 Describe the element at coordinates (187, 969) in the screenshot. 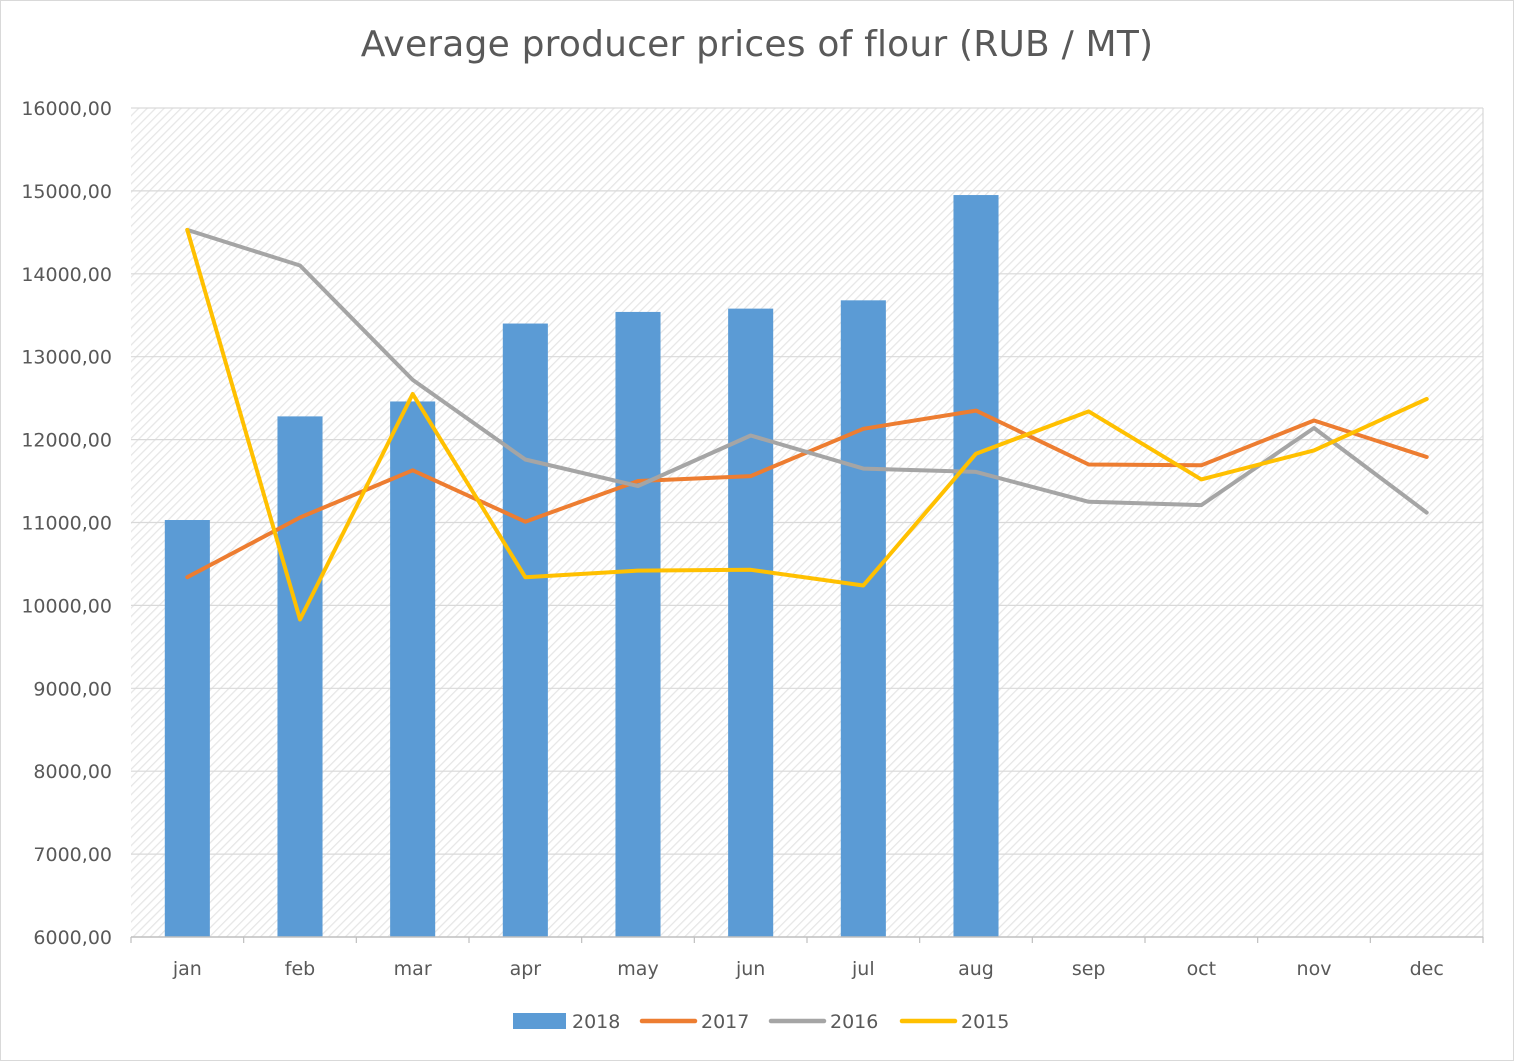

I see `x-tick-label: jan` at that location.